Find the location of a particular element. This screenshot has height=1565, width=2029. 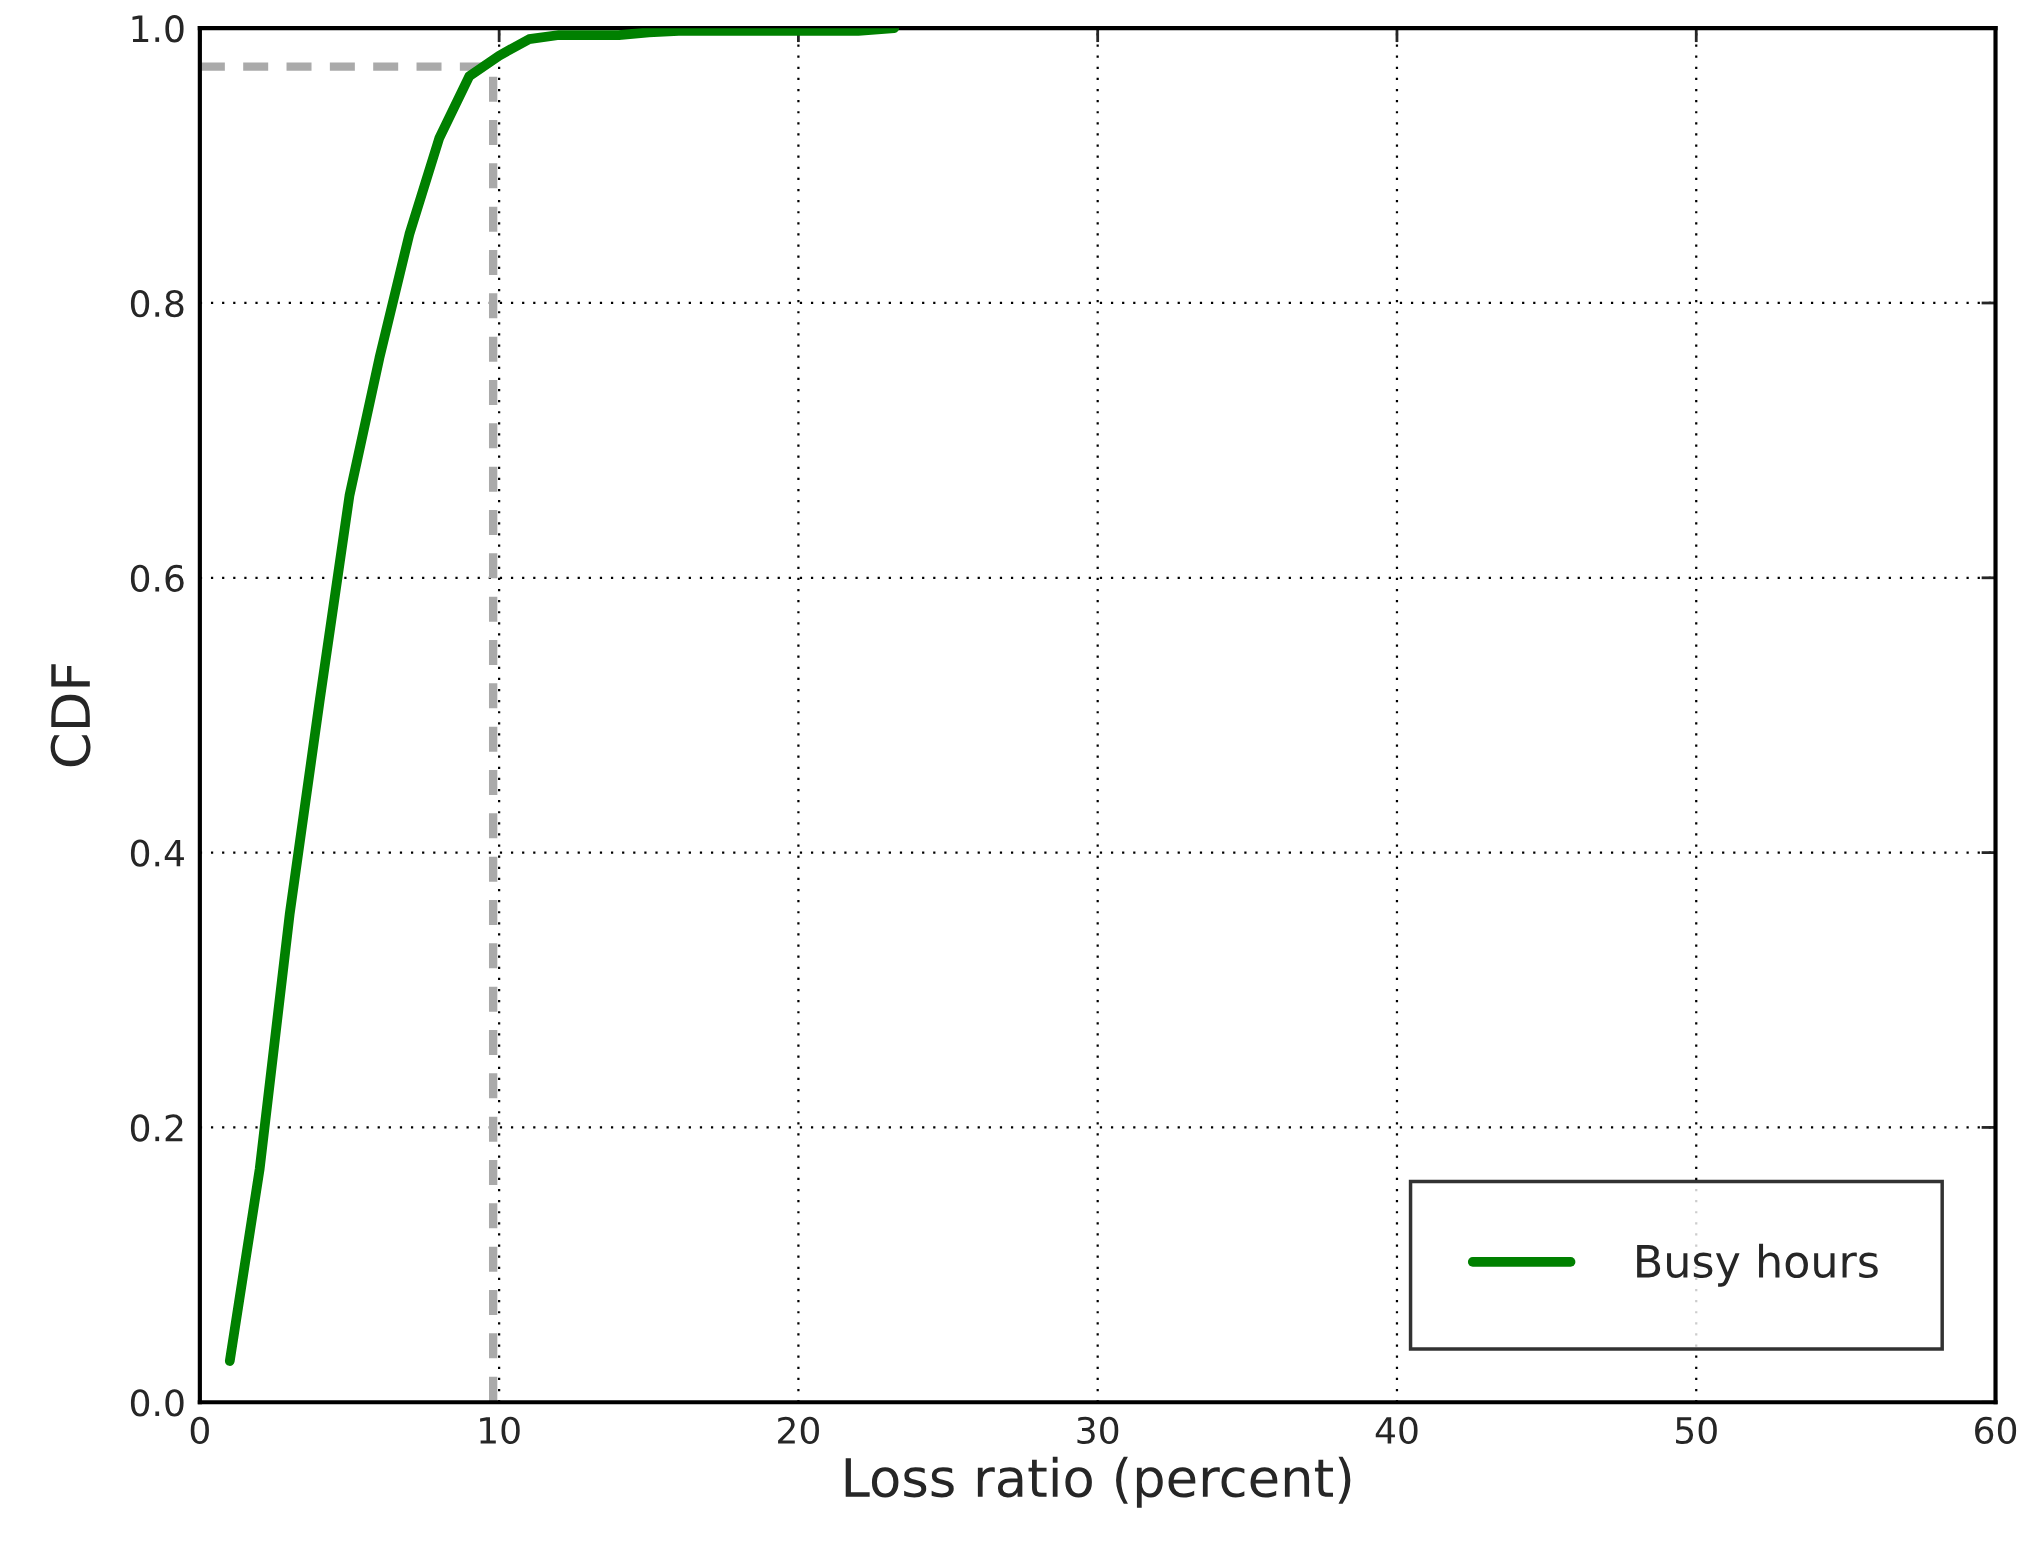

x-tick-label: 20 is located at coordinates (798, 1430).